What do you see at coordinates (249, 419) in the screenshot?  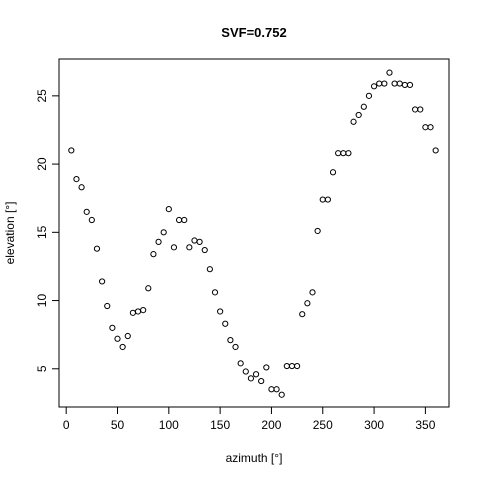 I see `x-axis: 0 50 100 150 200 250 300 350` at bounding box center [249, 419].